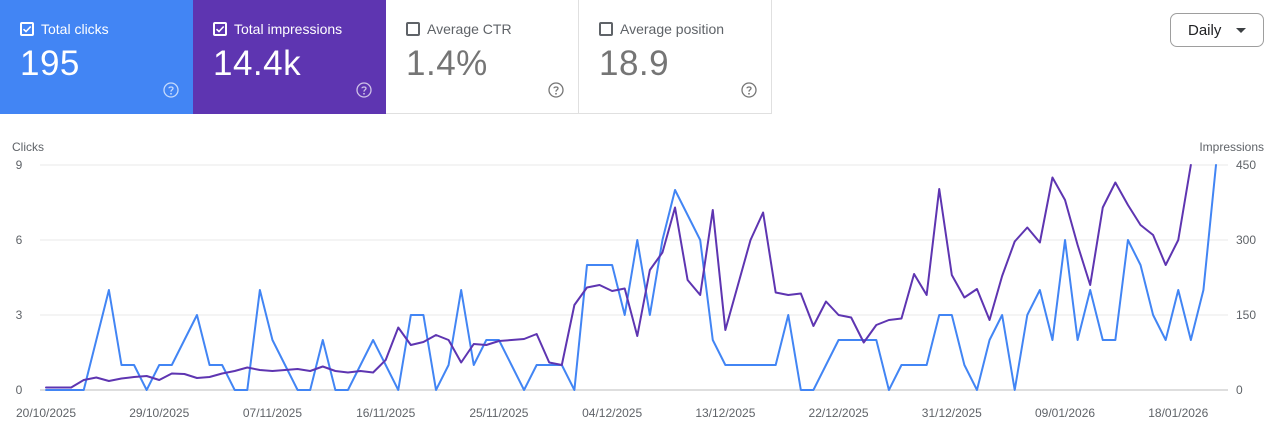 The image size is (1280, 446). Describe the element at coordinates (1241, 30) in the screenshot. I see `caret-down-icon` at that location.